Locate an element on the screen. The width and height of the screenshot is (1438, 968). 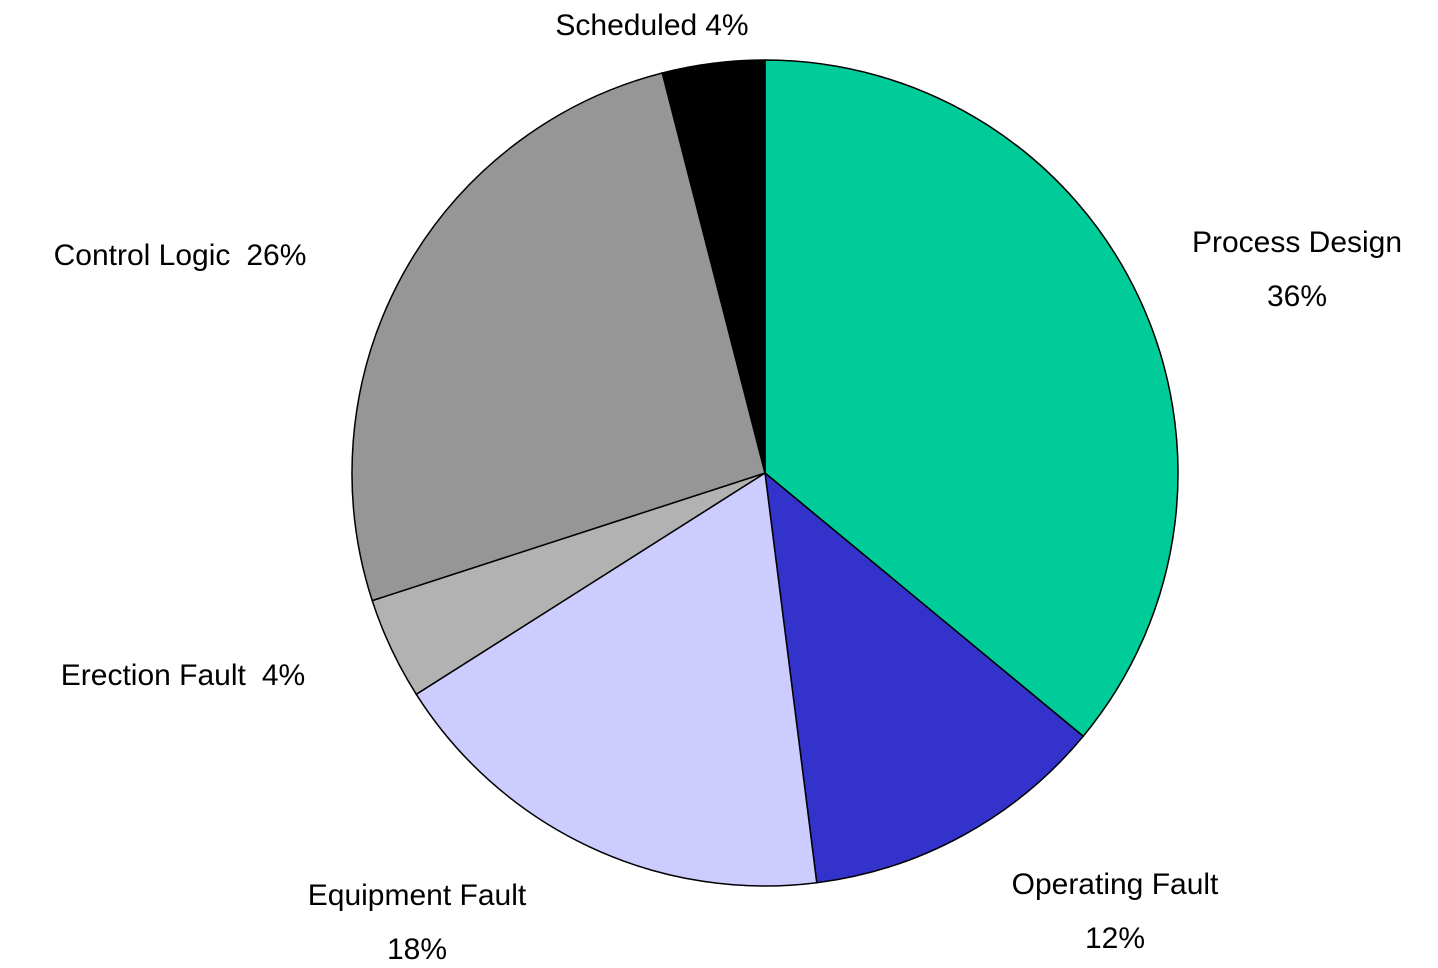
slice-value-label: 18% is located at coordinates (417, 949).